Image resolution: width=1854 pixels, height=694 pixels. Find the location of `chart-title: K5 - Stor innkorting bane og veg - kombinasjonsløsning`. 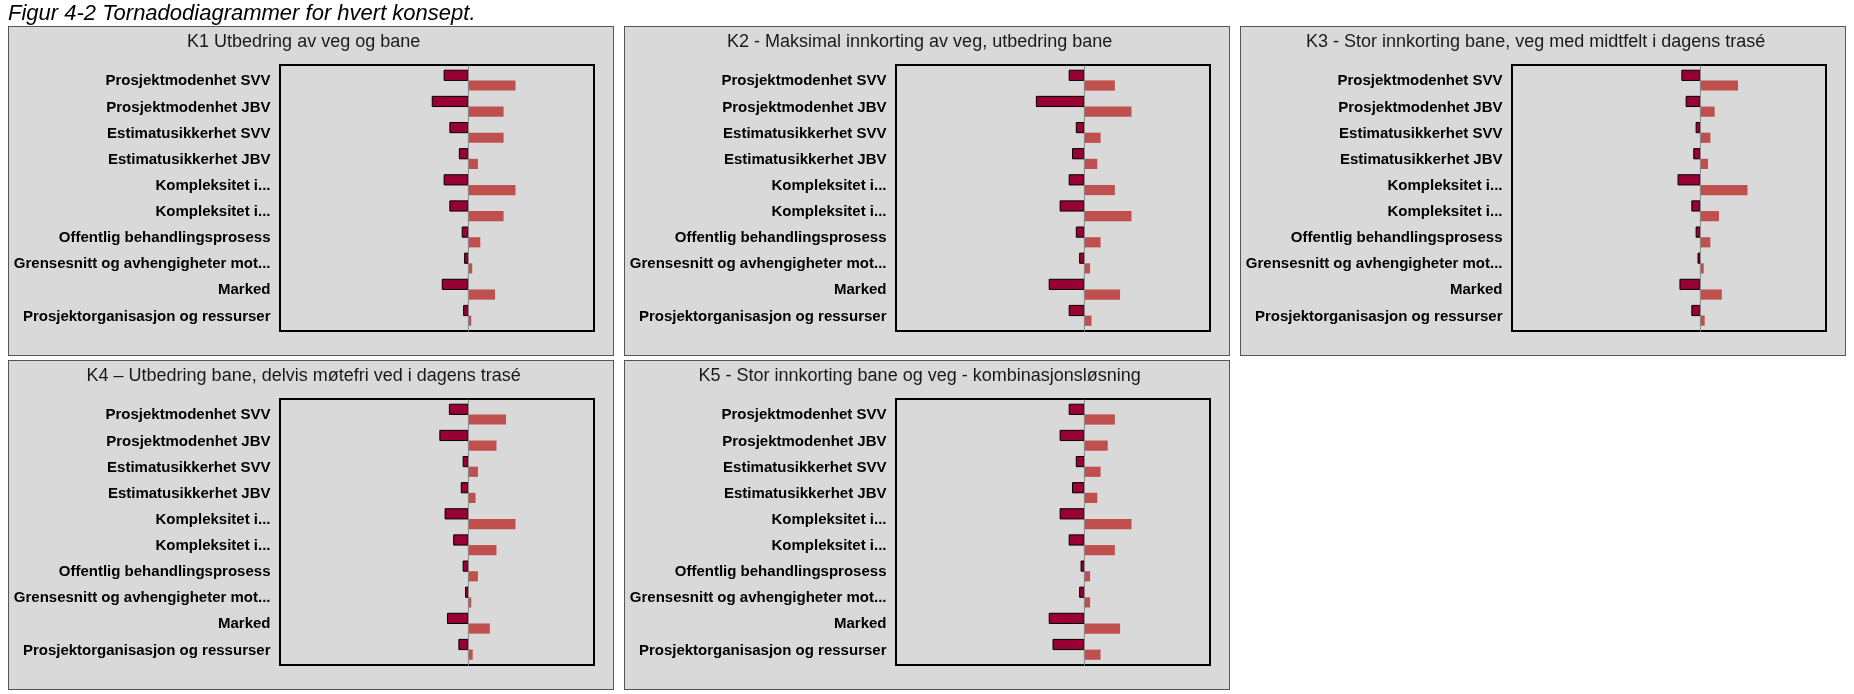

chart-title: K5 - Stor innkorting bane og veg - kombinasjonsløsning is located at coordinates (919, 375).